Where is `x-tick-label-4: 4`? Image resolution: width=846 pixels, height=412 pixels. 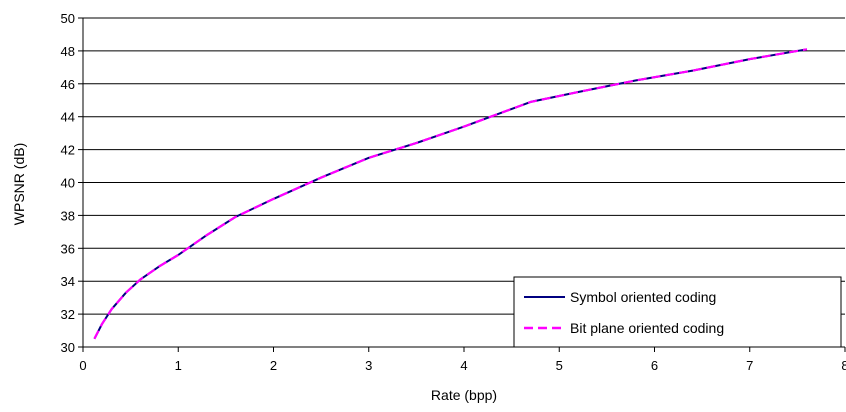 x-tick-label-4: 4 is located at coordinates (463, 365).